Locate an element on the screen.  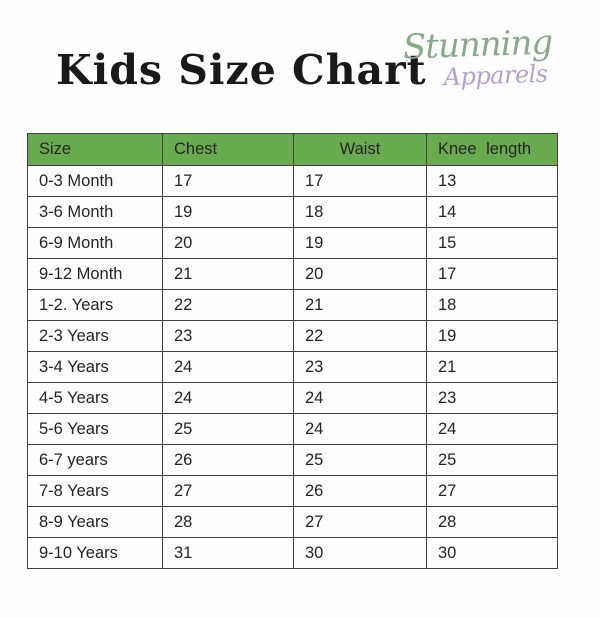
column-header-chest: Chest is located at coordinates (228, 149).